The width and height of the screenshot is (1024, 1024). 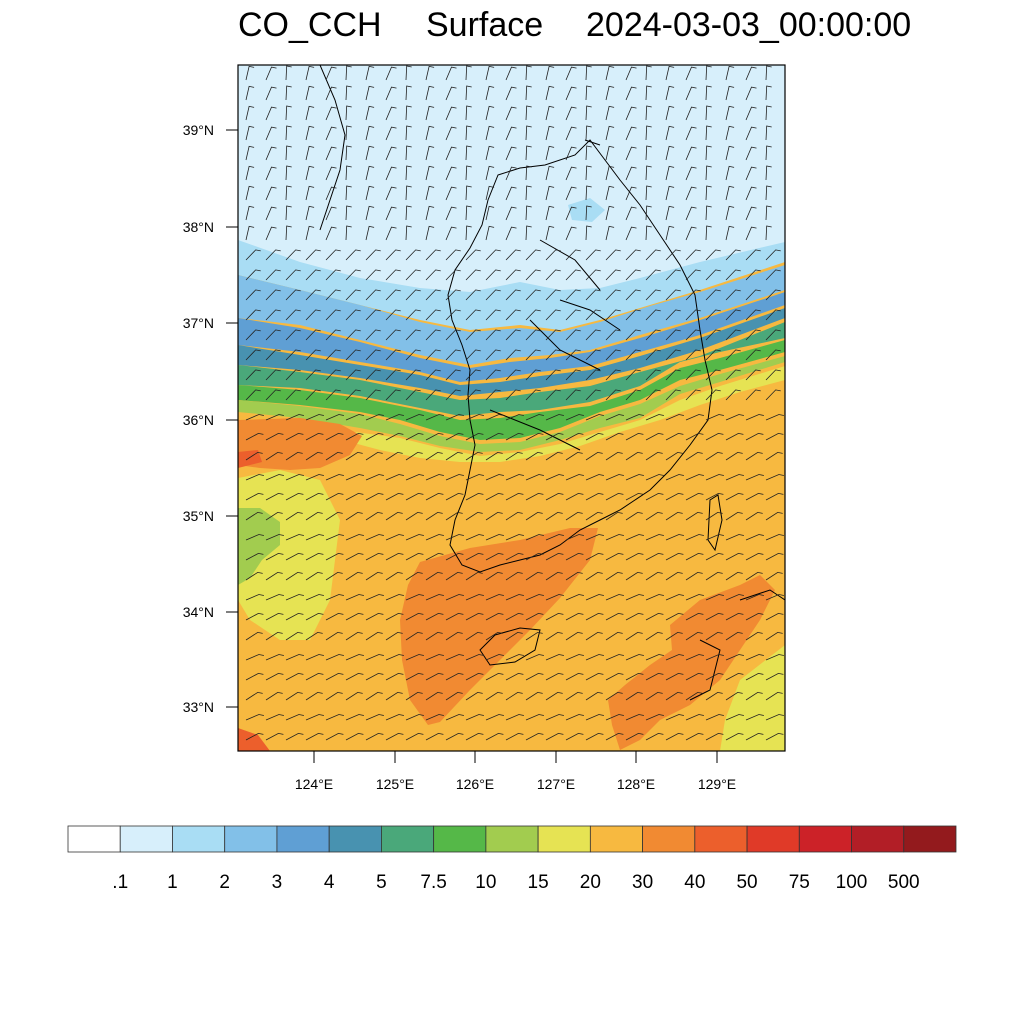 I want to click on province-boundaries, so click(x=555, y=295).